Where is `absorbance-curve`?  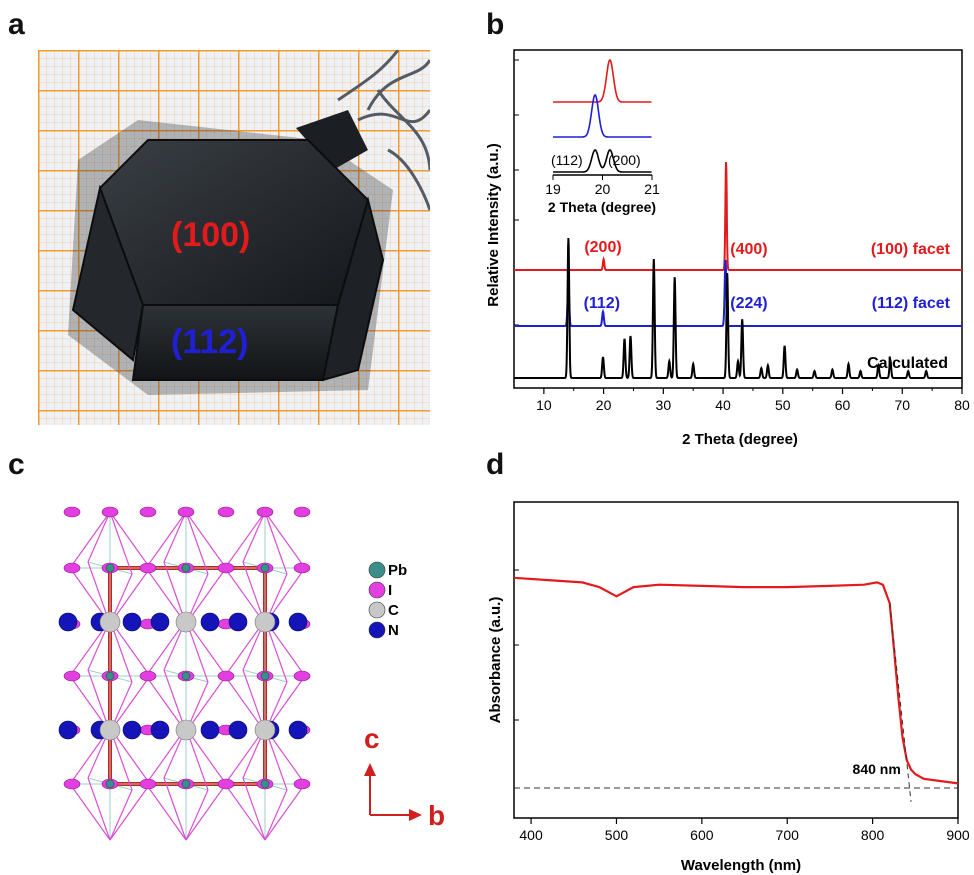 absorbance-curve is located at coordinates (736, 680).